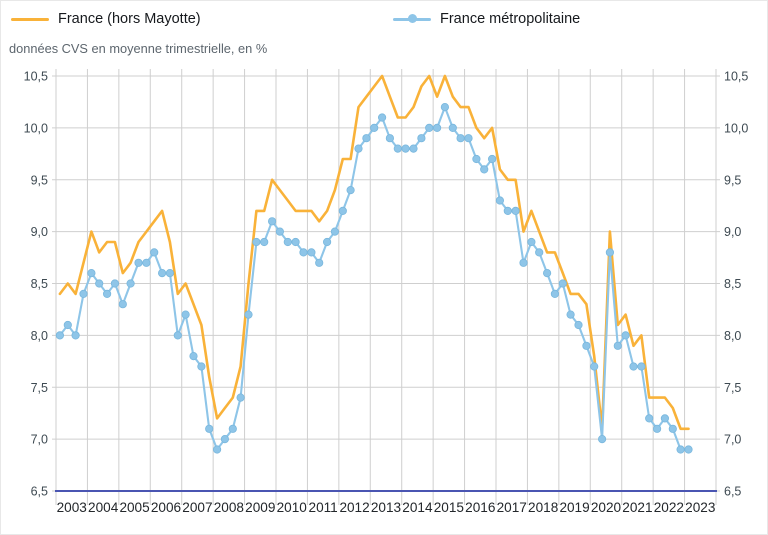  What do you see at coordinates (39, 388) in the screenshot?
I see `y-axis-label-left: 7,5` at bounding box center [39, 388].